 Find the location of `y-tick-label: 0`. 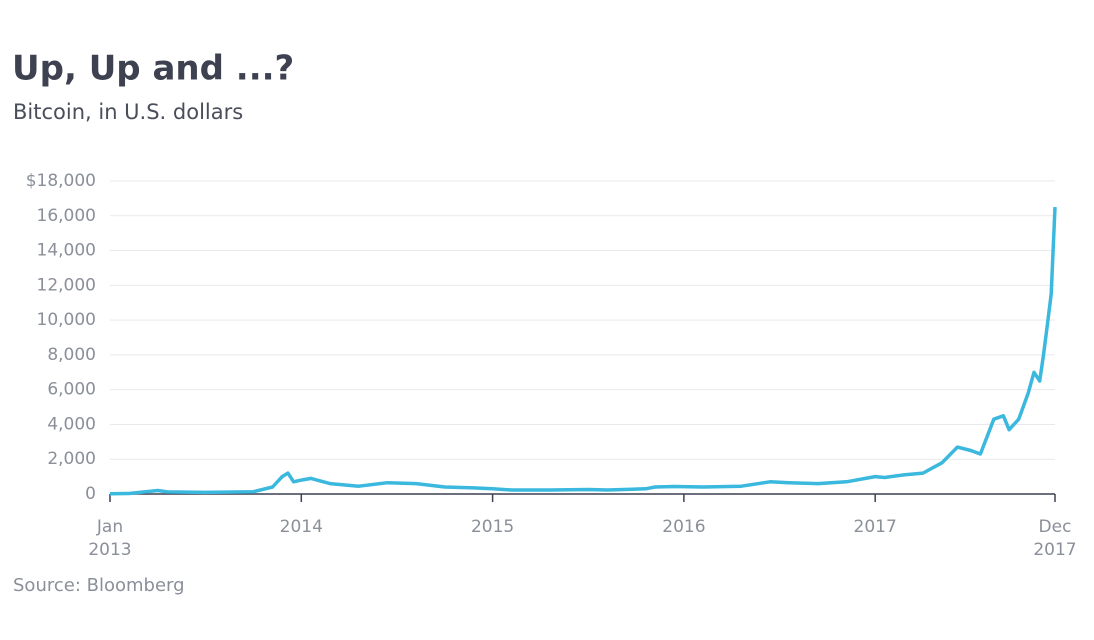

y-tick-label: 0 is located at coordinates (90, 494).